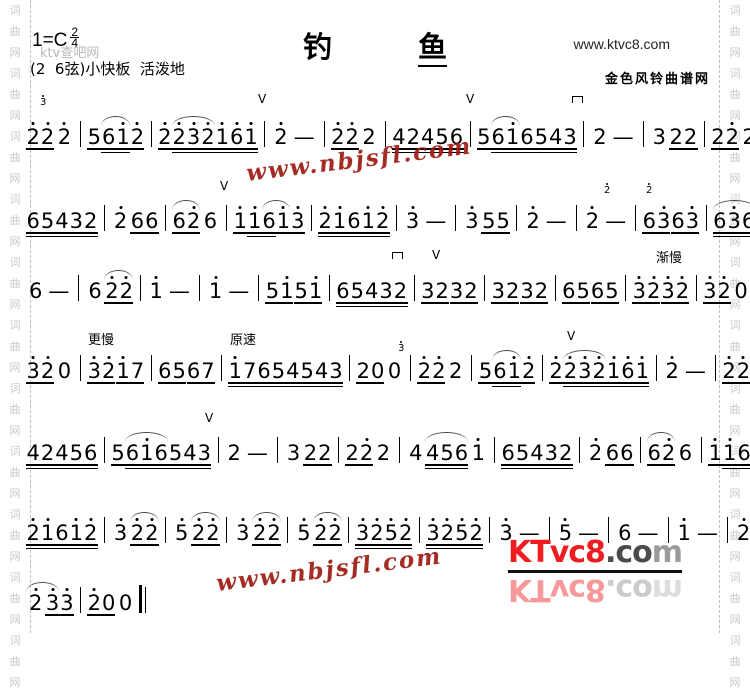 This screenshot has width=750, height=693. I want to click on tempo-mark-gengman: 更慢, so click(101, 338).